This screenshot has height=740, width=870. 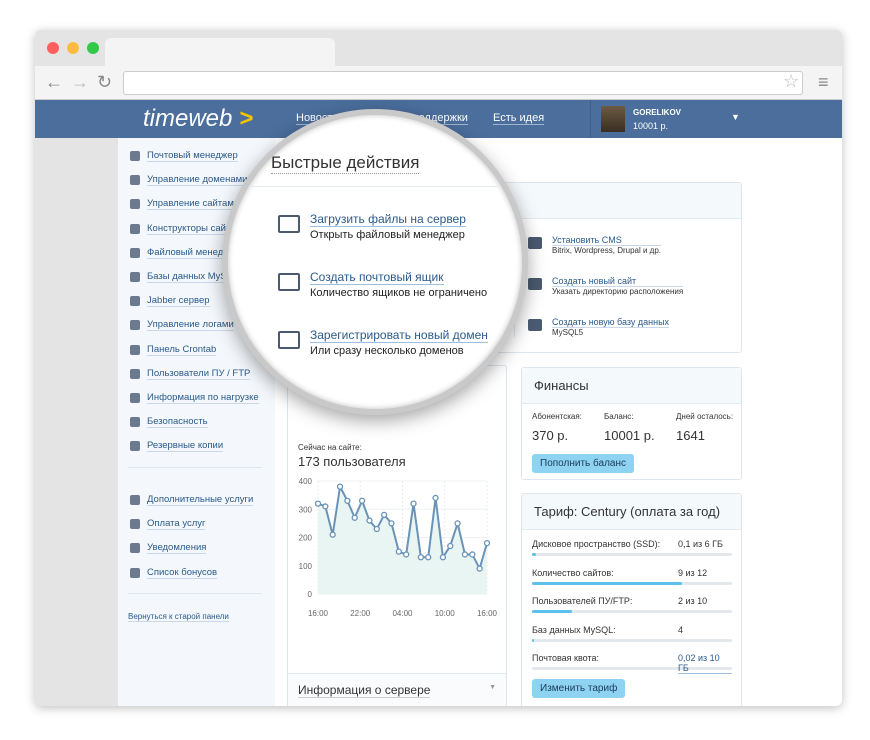 I want to click on sidebar-item: Файловый менеджер, so click(x=185, y=252).